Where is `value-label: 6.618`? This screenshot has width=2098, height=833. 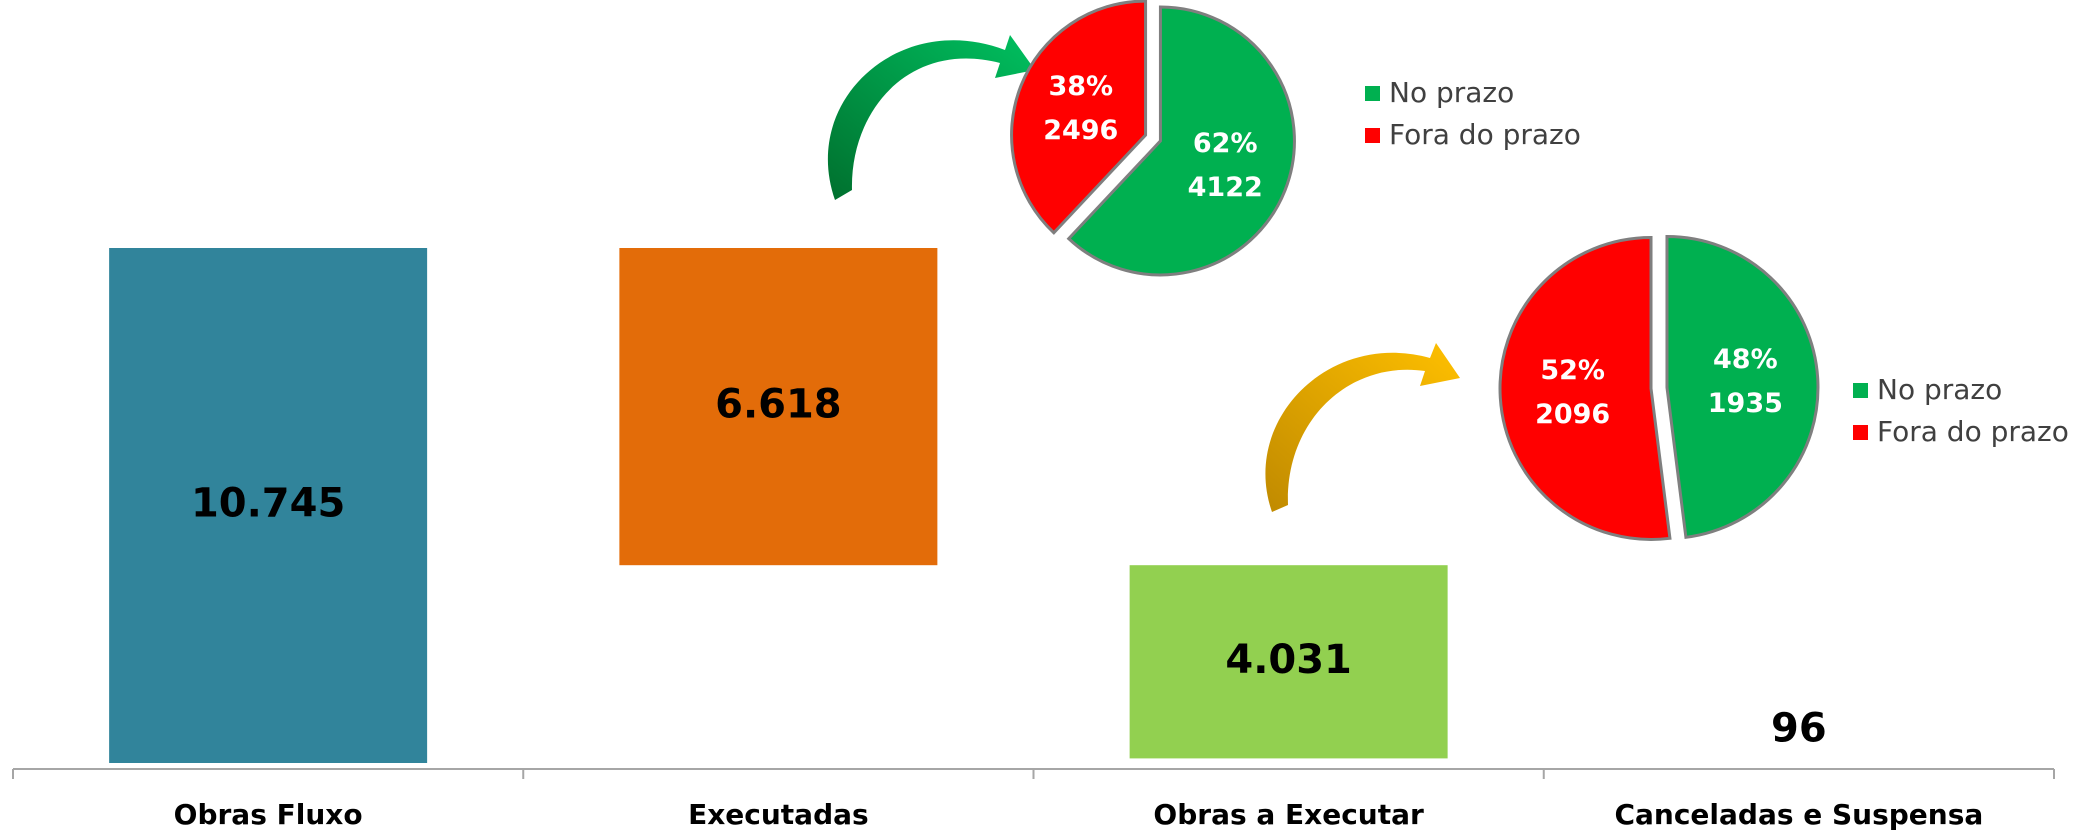 value-label: 6.618 is located at coordinates (778, 405).